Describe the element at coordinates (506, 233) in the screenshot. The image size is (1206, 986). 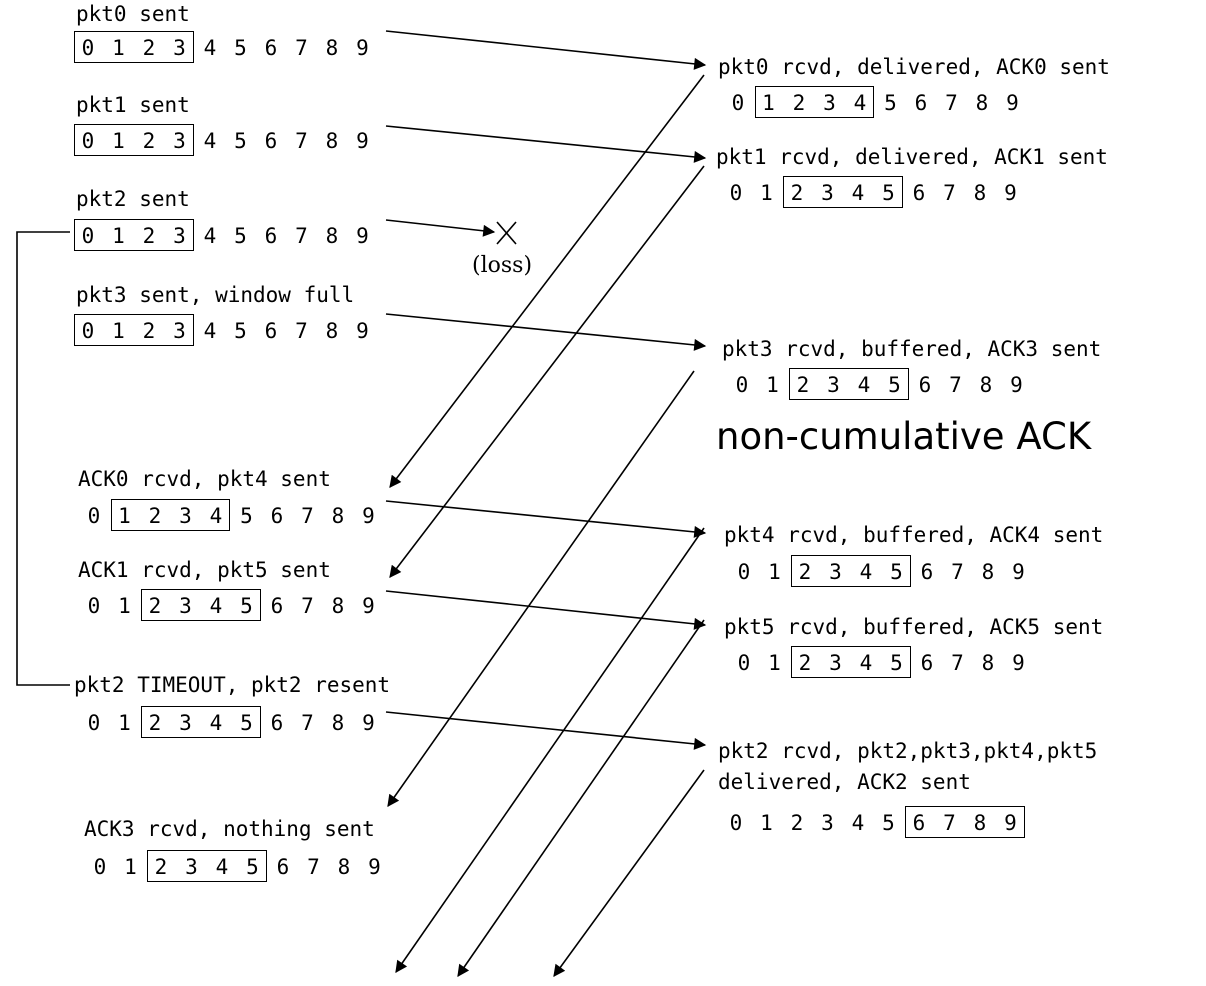
I see `loss-x-stroke2` at that location.